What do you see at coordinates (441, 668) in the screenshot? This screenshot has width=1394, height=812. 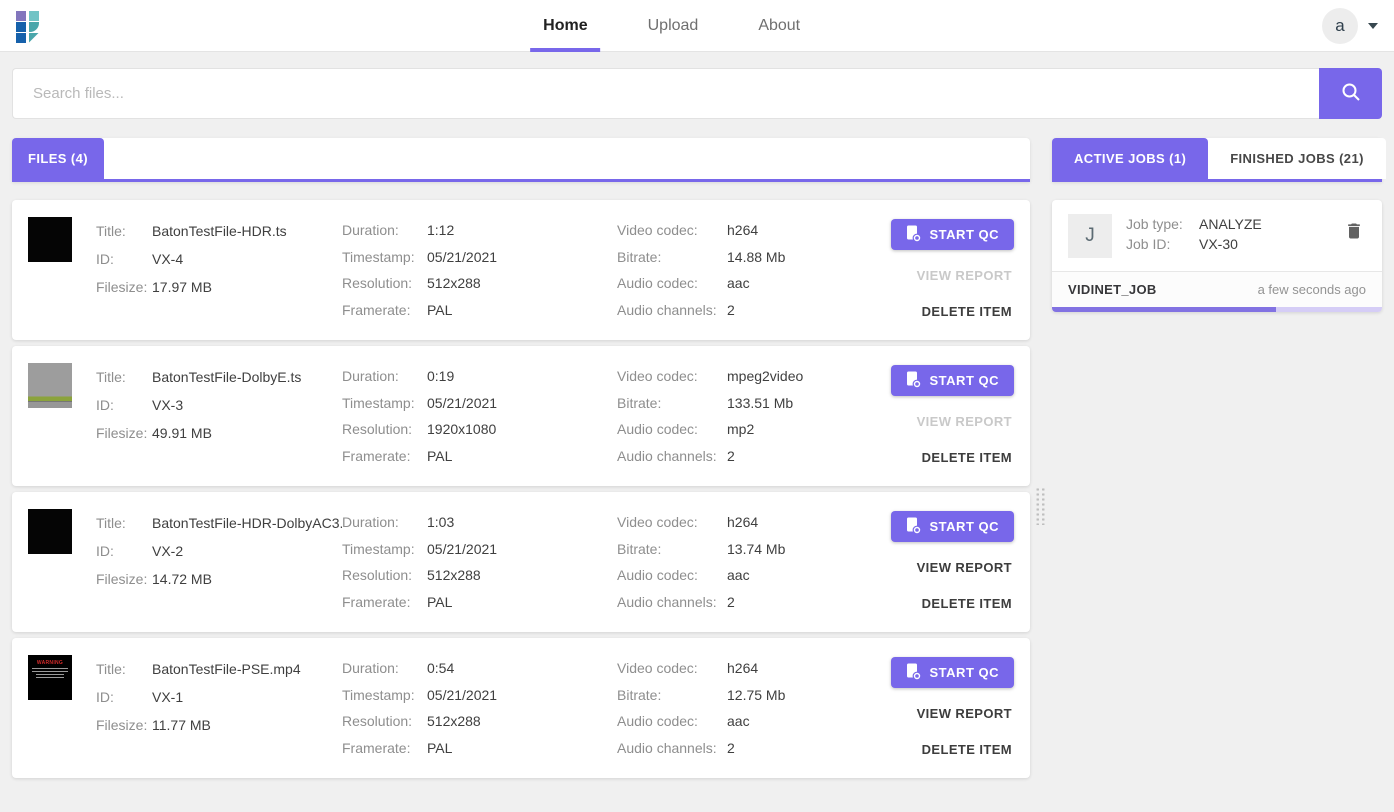 I see `file-duration: 0:54` at bounding box center [441, 668].